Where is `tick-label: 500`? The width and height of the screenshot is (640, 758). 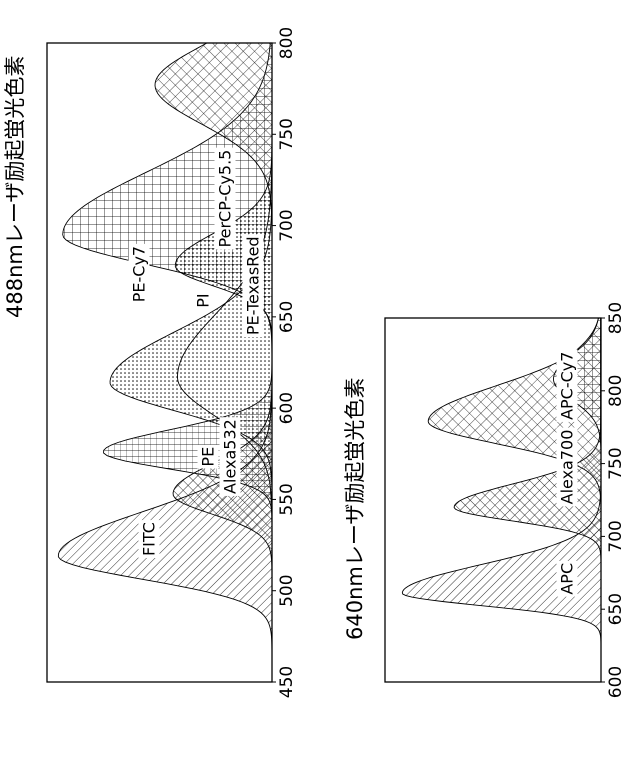
tick-label: 500 is located at coordinates (287, 590).